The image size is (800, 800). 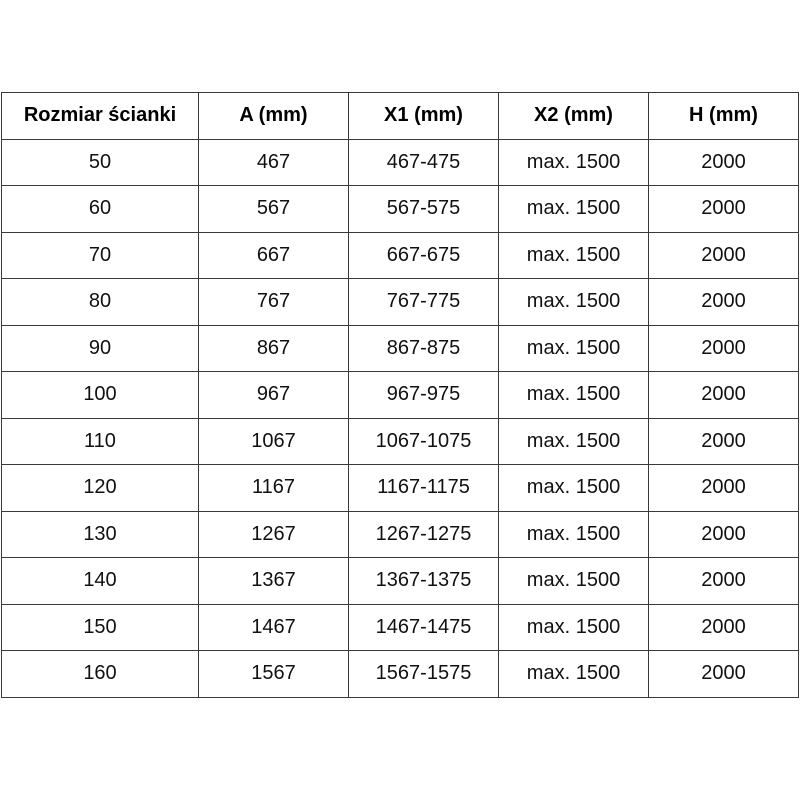 What do you see at coordinates (423, 209) in the screenshot?
I see `table-cell: 567-575` at bounding box center [423, 209].